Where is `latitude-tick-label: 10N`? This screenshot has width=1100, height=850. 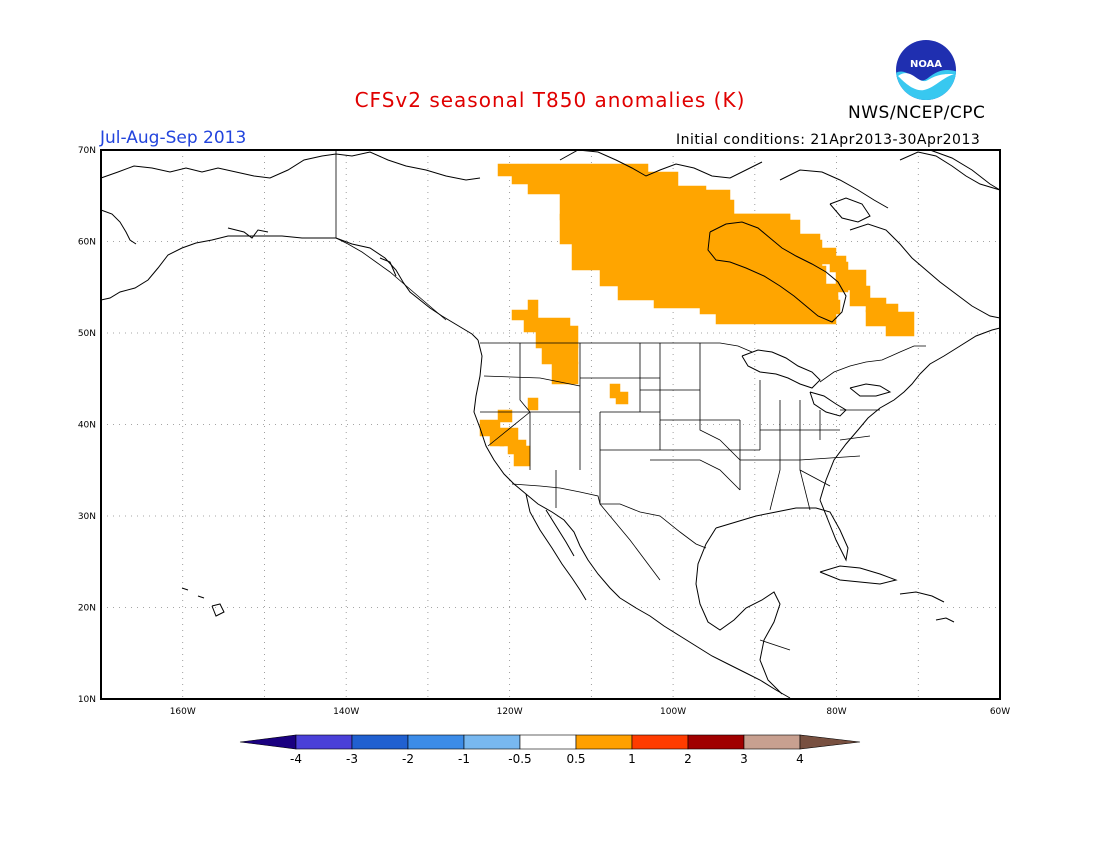 latitude-tick-label: 10N is located at coordinates (87, 700).